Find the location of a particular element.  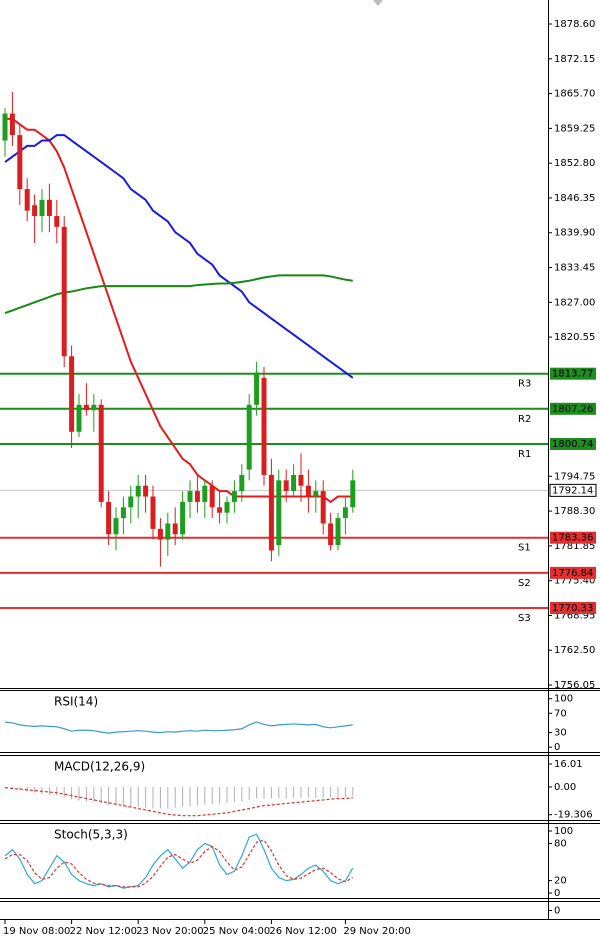

y-tick-label: 30 is located at coordinates (560, 733).